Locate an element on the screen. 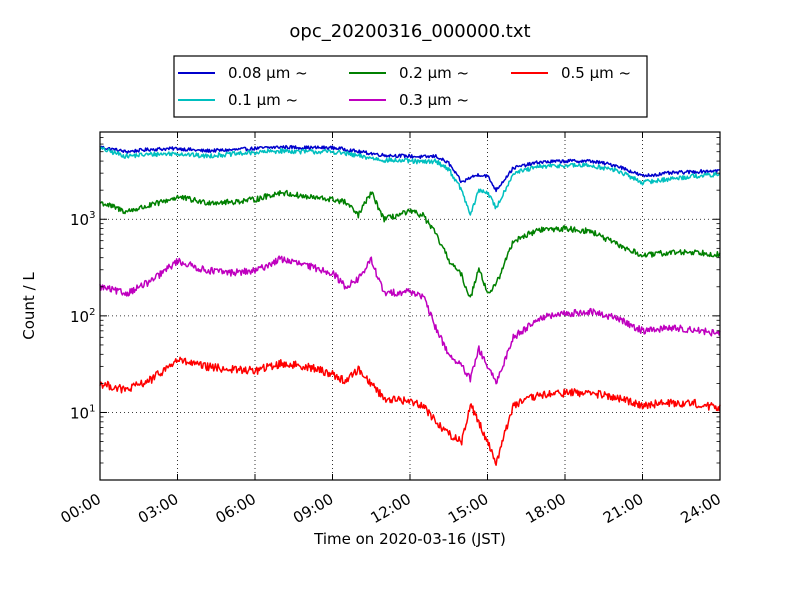  legend-box is located at coordinates (410, 86).